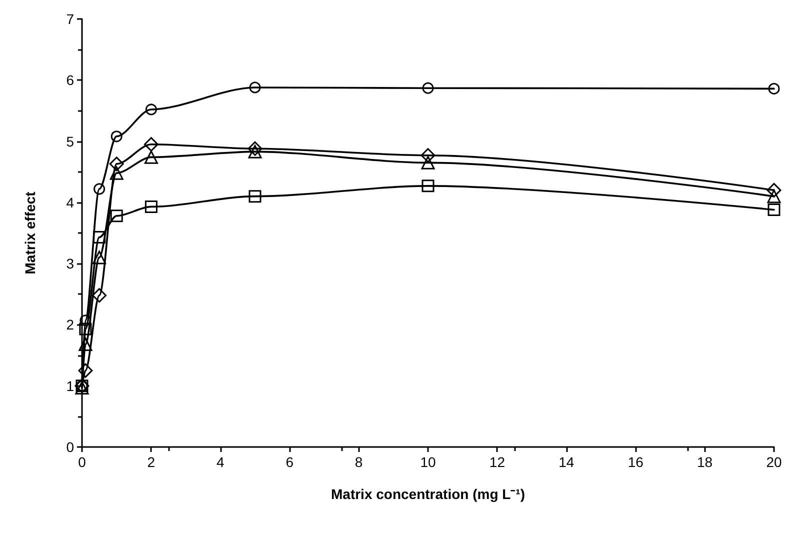 Image resolution: width=787 pixels, height=534 pixels. I want to click on y-tick-label: 5, so click(70, 141).